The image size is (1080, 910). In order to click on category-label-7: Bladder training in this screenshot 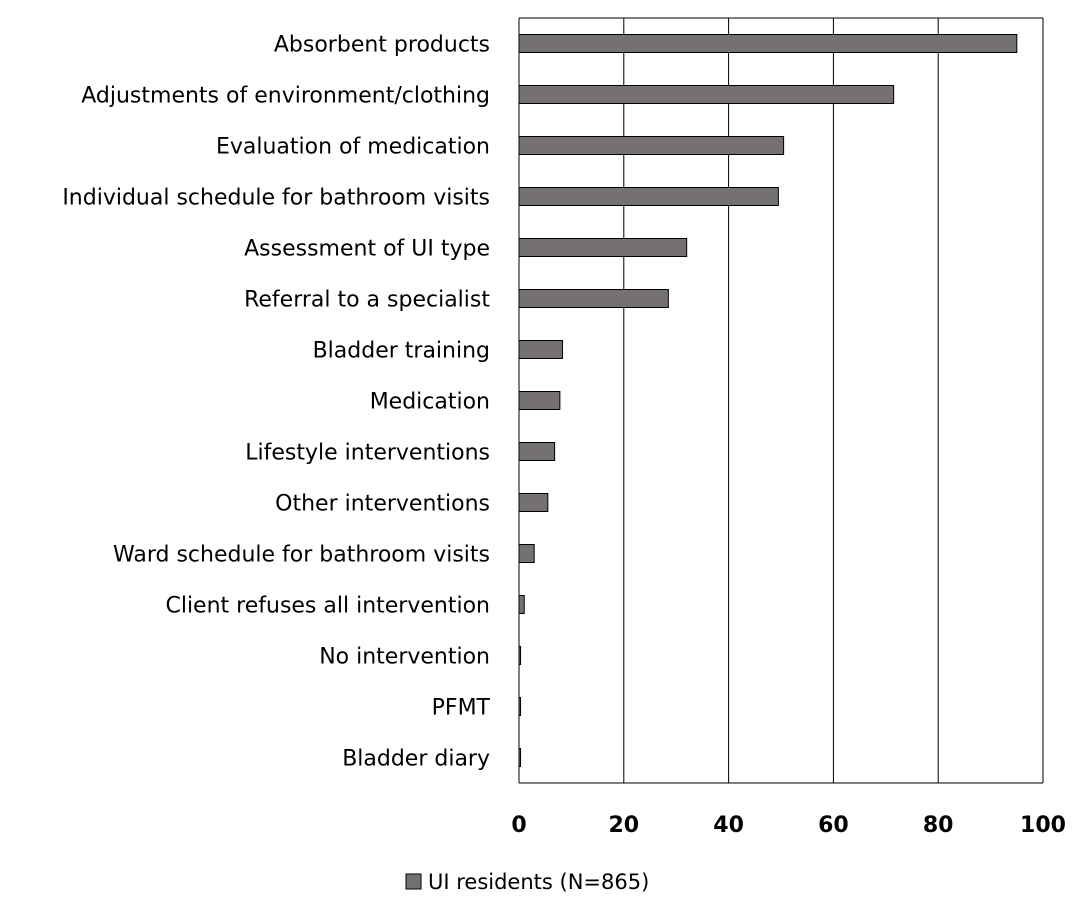, I will do `click(401, 351)`.